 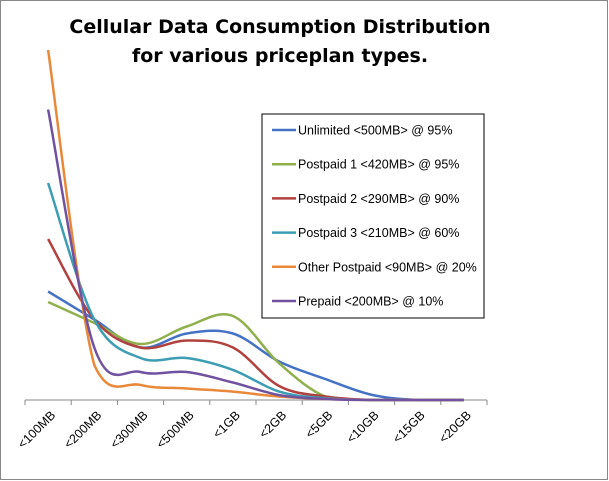 I want to click on chart-title-line-1: Cellular Data Consumption Distribution, so click(x=279, y=27).